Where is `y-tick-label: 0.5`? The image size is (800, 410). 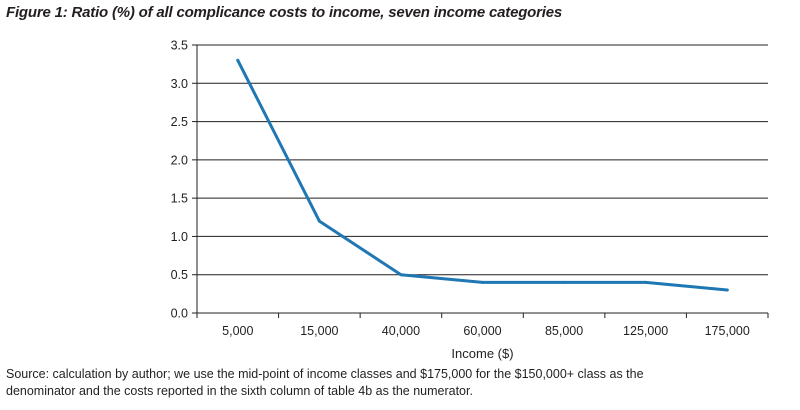
y-tick-label: 0.5 is located at coordinates (179, 275).